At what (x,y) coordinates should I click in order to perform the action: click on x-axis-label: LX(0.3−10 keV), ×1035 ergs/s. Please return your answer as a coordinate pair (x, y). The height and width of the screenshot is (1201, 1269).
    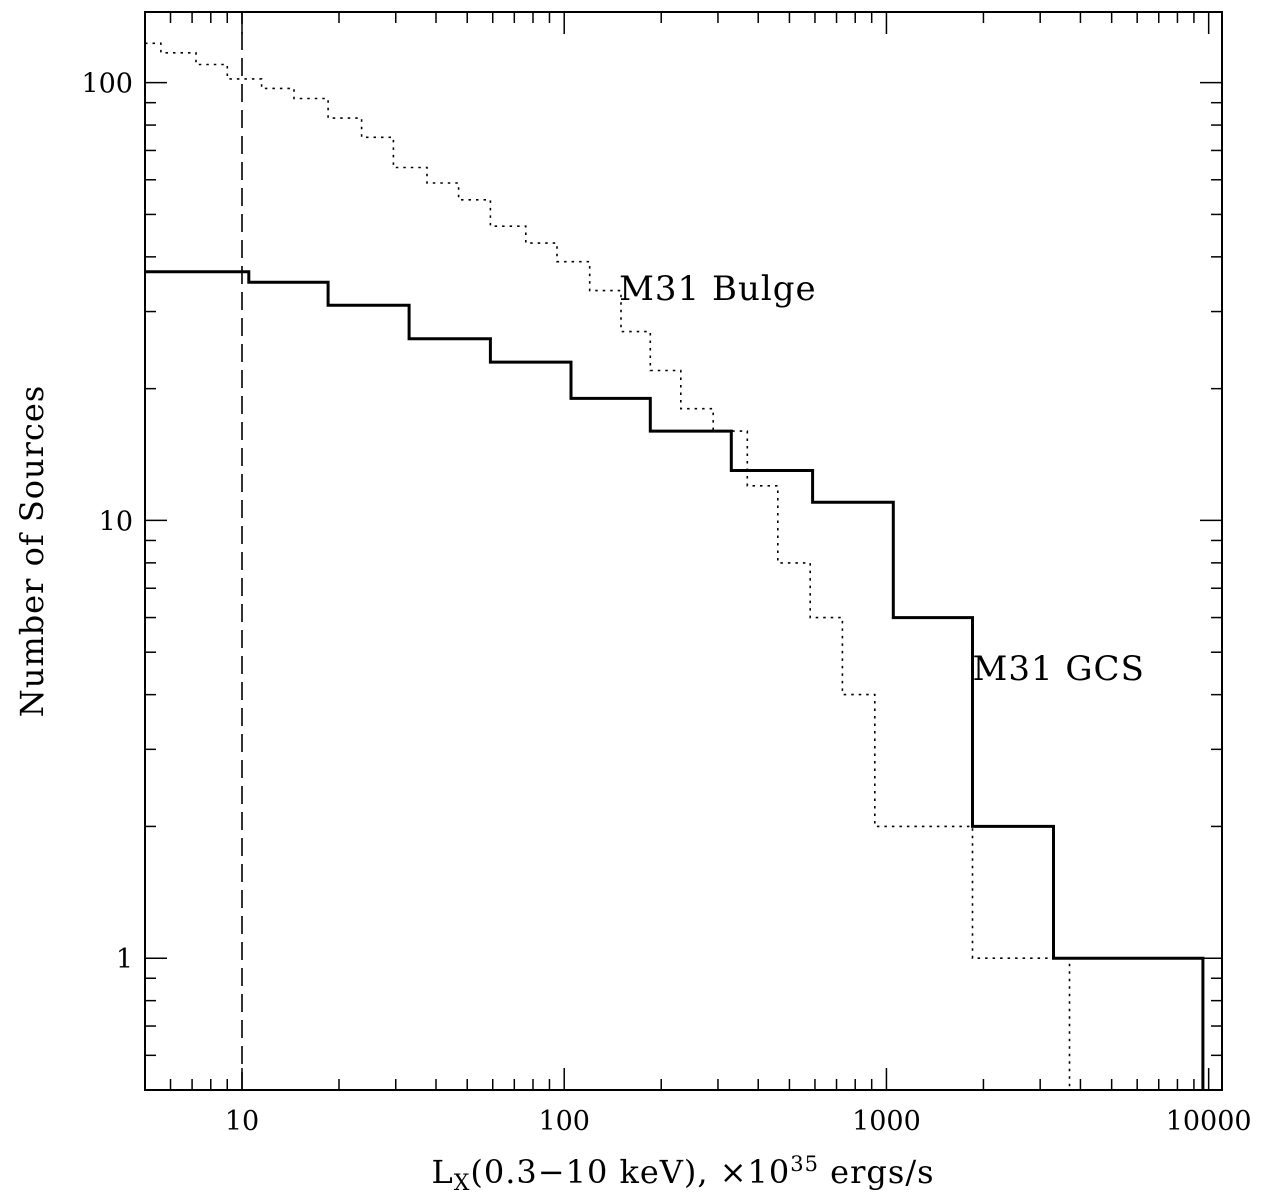
    Looking at the image, I should click on (682, 1174).